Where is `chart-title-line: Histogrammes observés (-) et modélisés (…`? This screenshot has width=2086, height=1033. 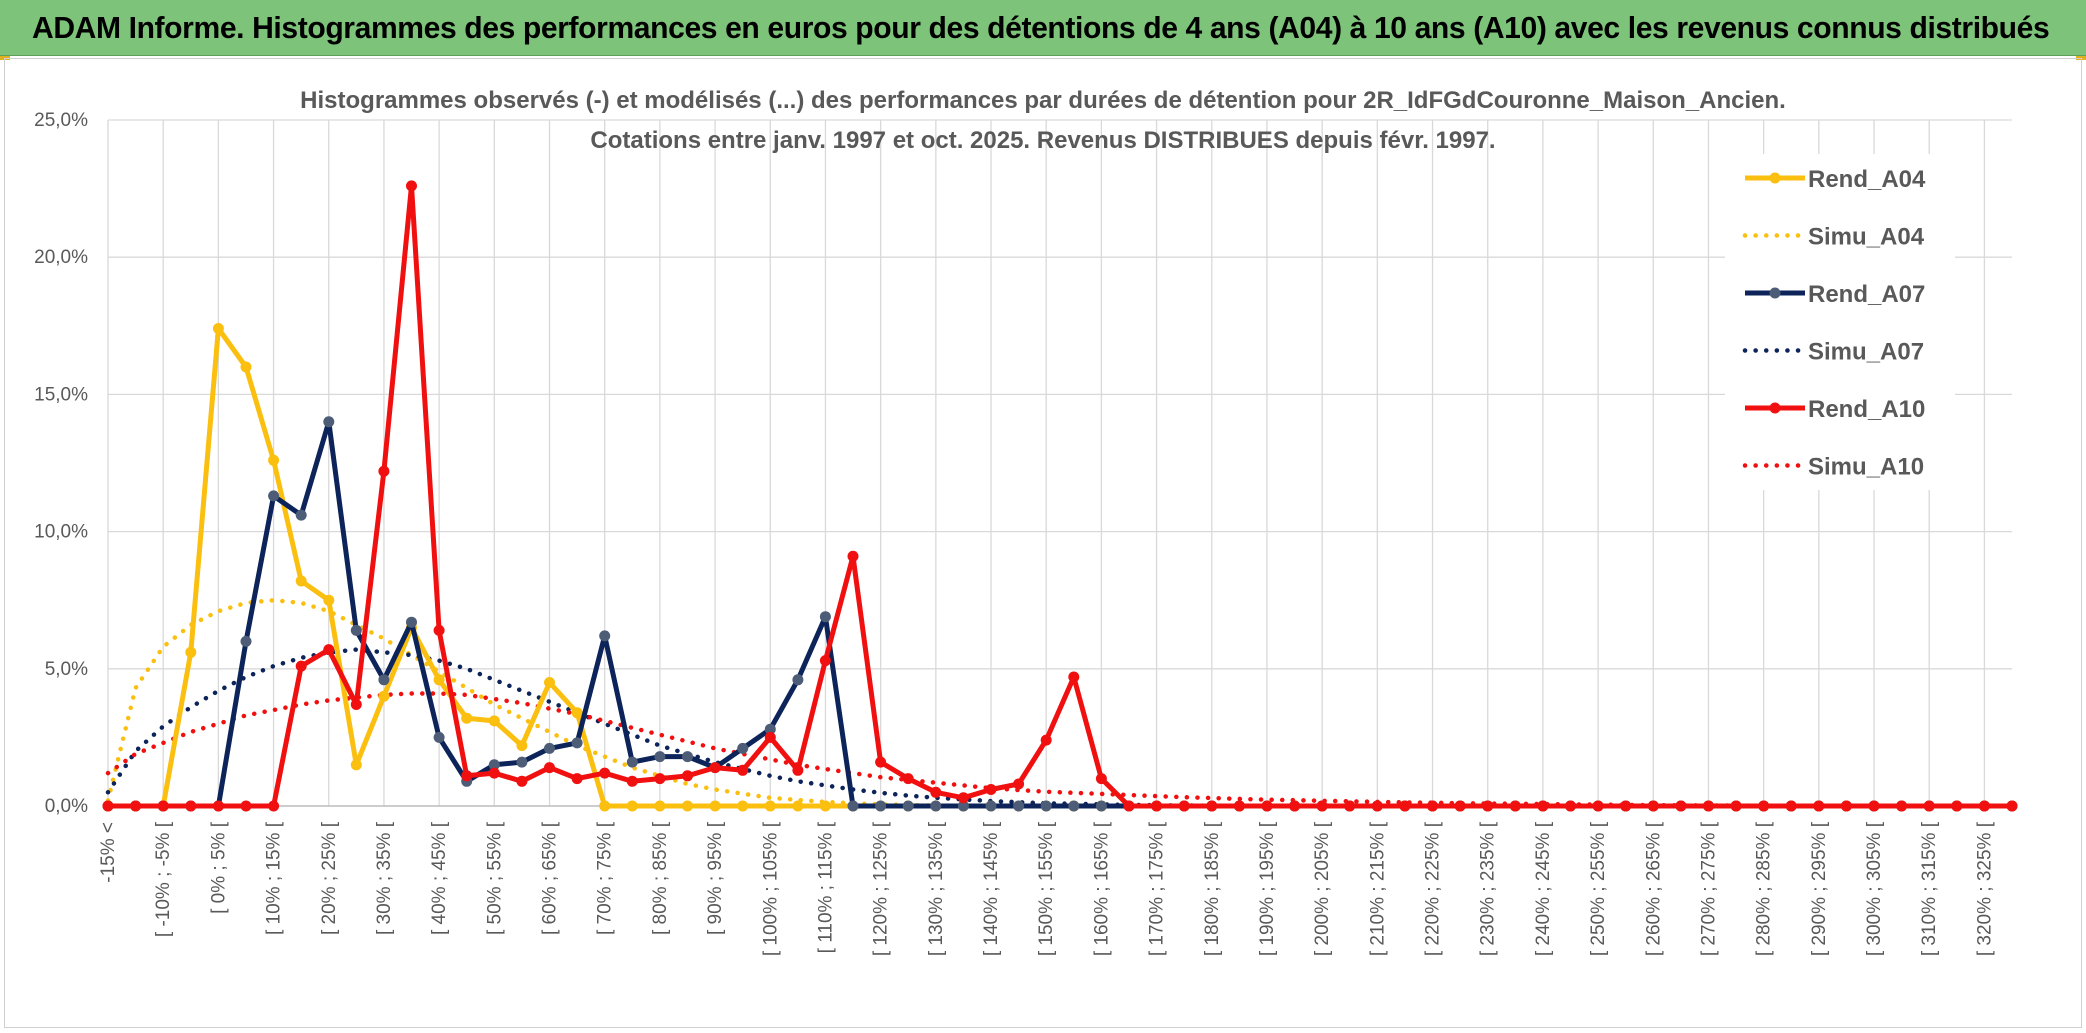
chart-title-line: Histogrammes observés (-) et modélisés (… is located at coordinates (1043, 100).